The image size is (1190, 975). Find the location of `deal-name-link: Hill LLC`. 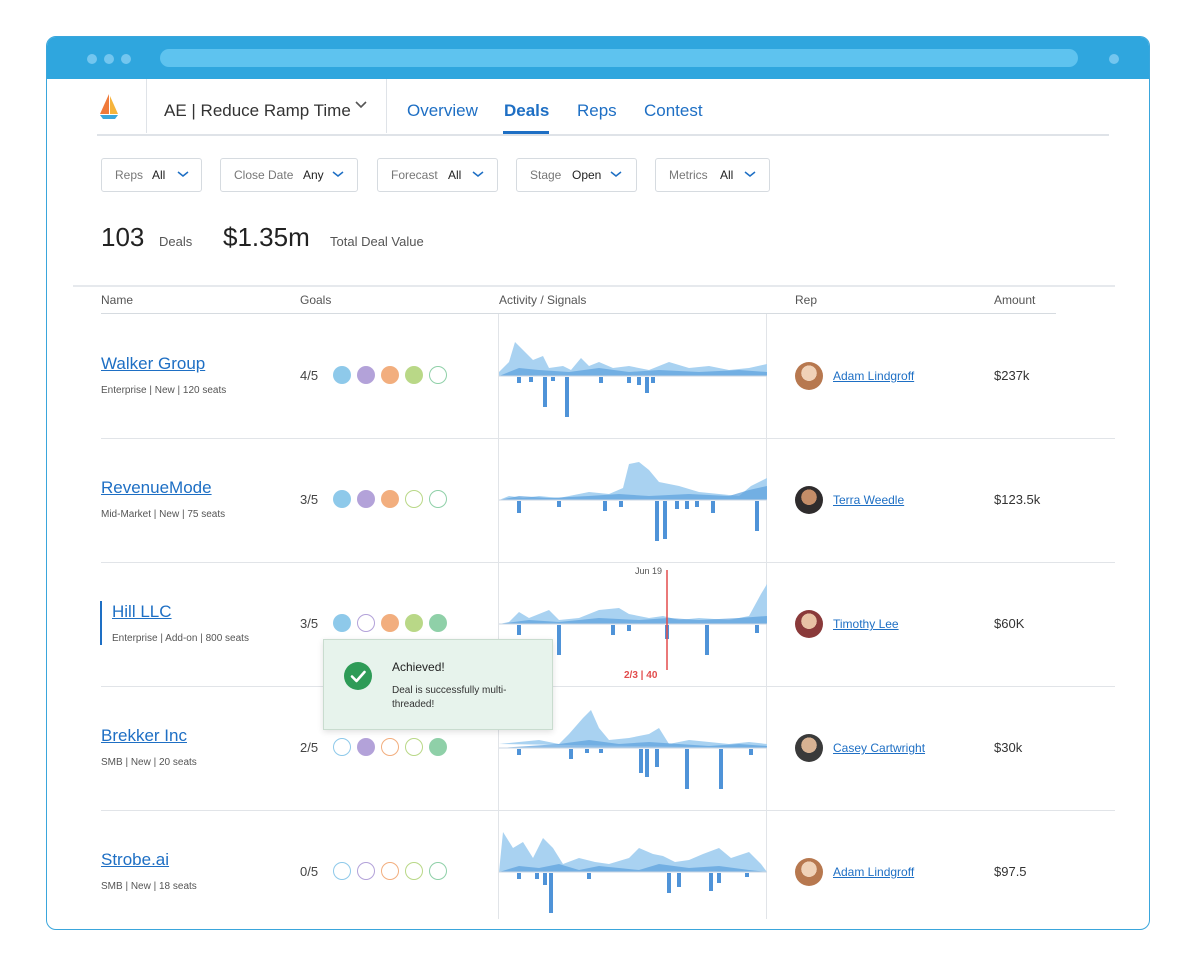

deal-name-link: Hill LLC is located at coordinates (142, 611).